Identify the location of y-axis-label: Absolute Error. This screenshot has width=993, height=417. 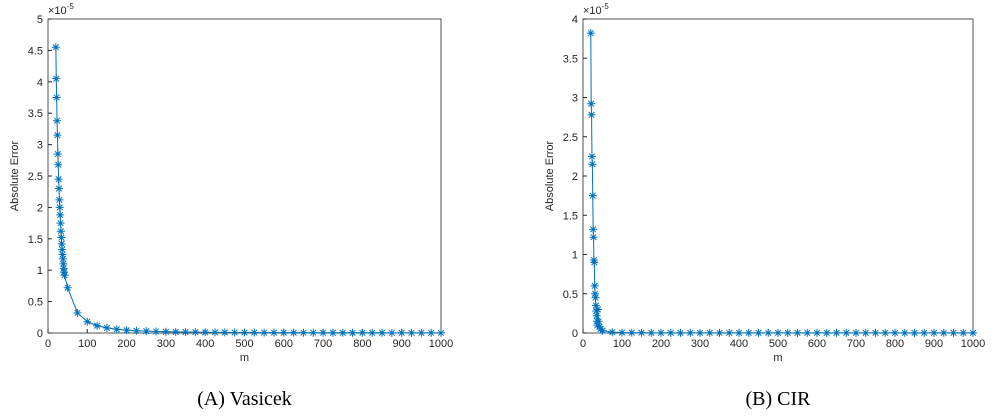
(550, 176).